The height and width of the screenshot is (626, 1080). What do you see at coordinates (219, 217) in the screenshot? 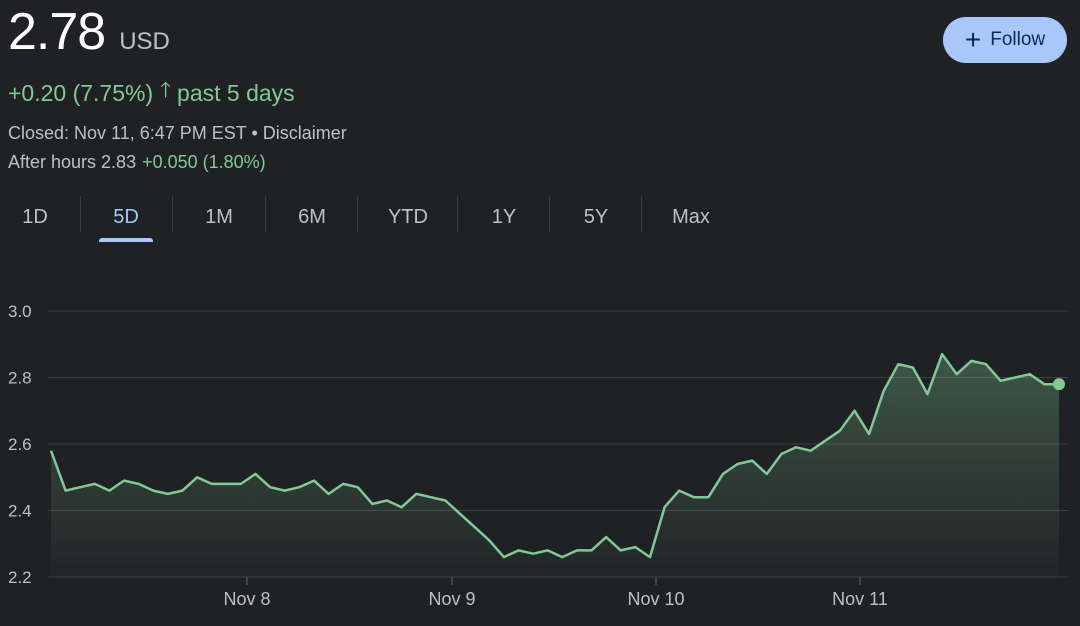
I see `tab-1m: 1M` at bounding box center [219, 217].